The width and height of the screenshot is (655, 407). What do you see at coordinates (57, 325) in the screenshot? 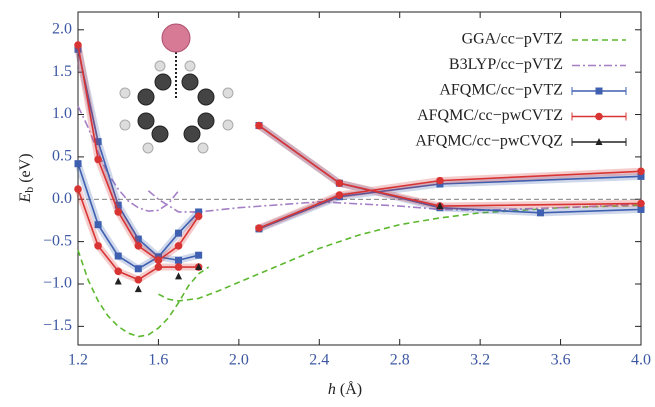
I see `y-tick-label: −1.5` at bounding box center [57, 325].